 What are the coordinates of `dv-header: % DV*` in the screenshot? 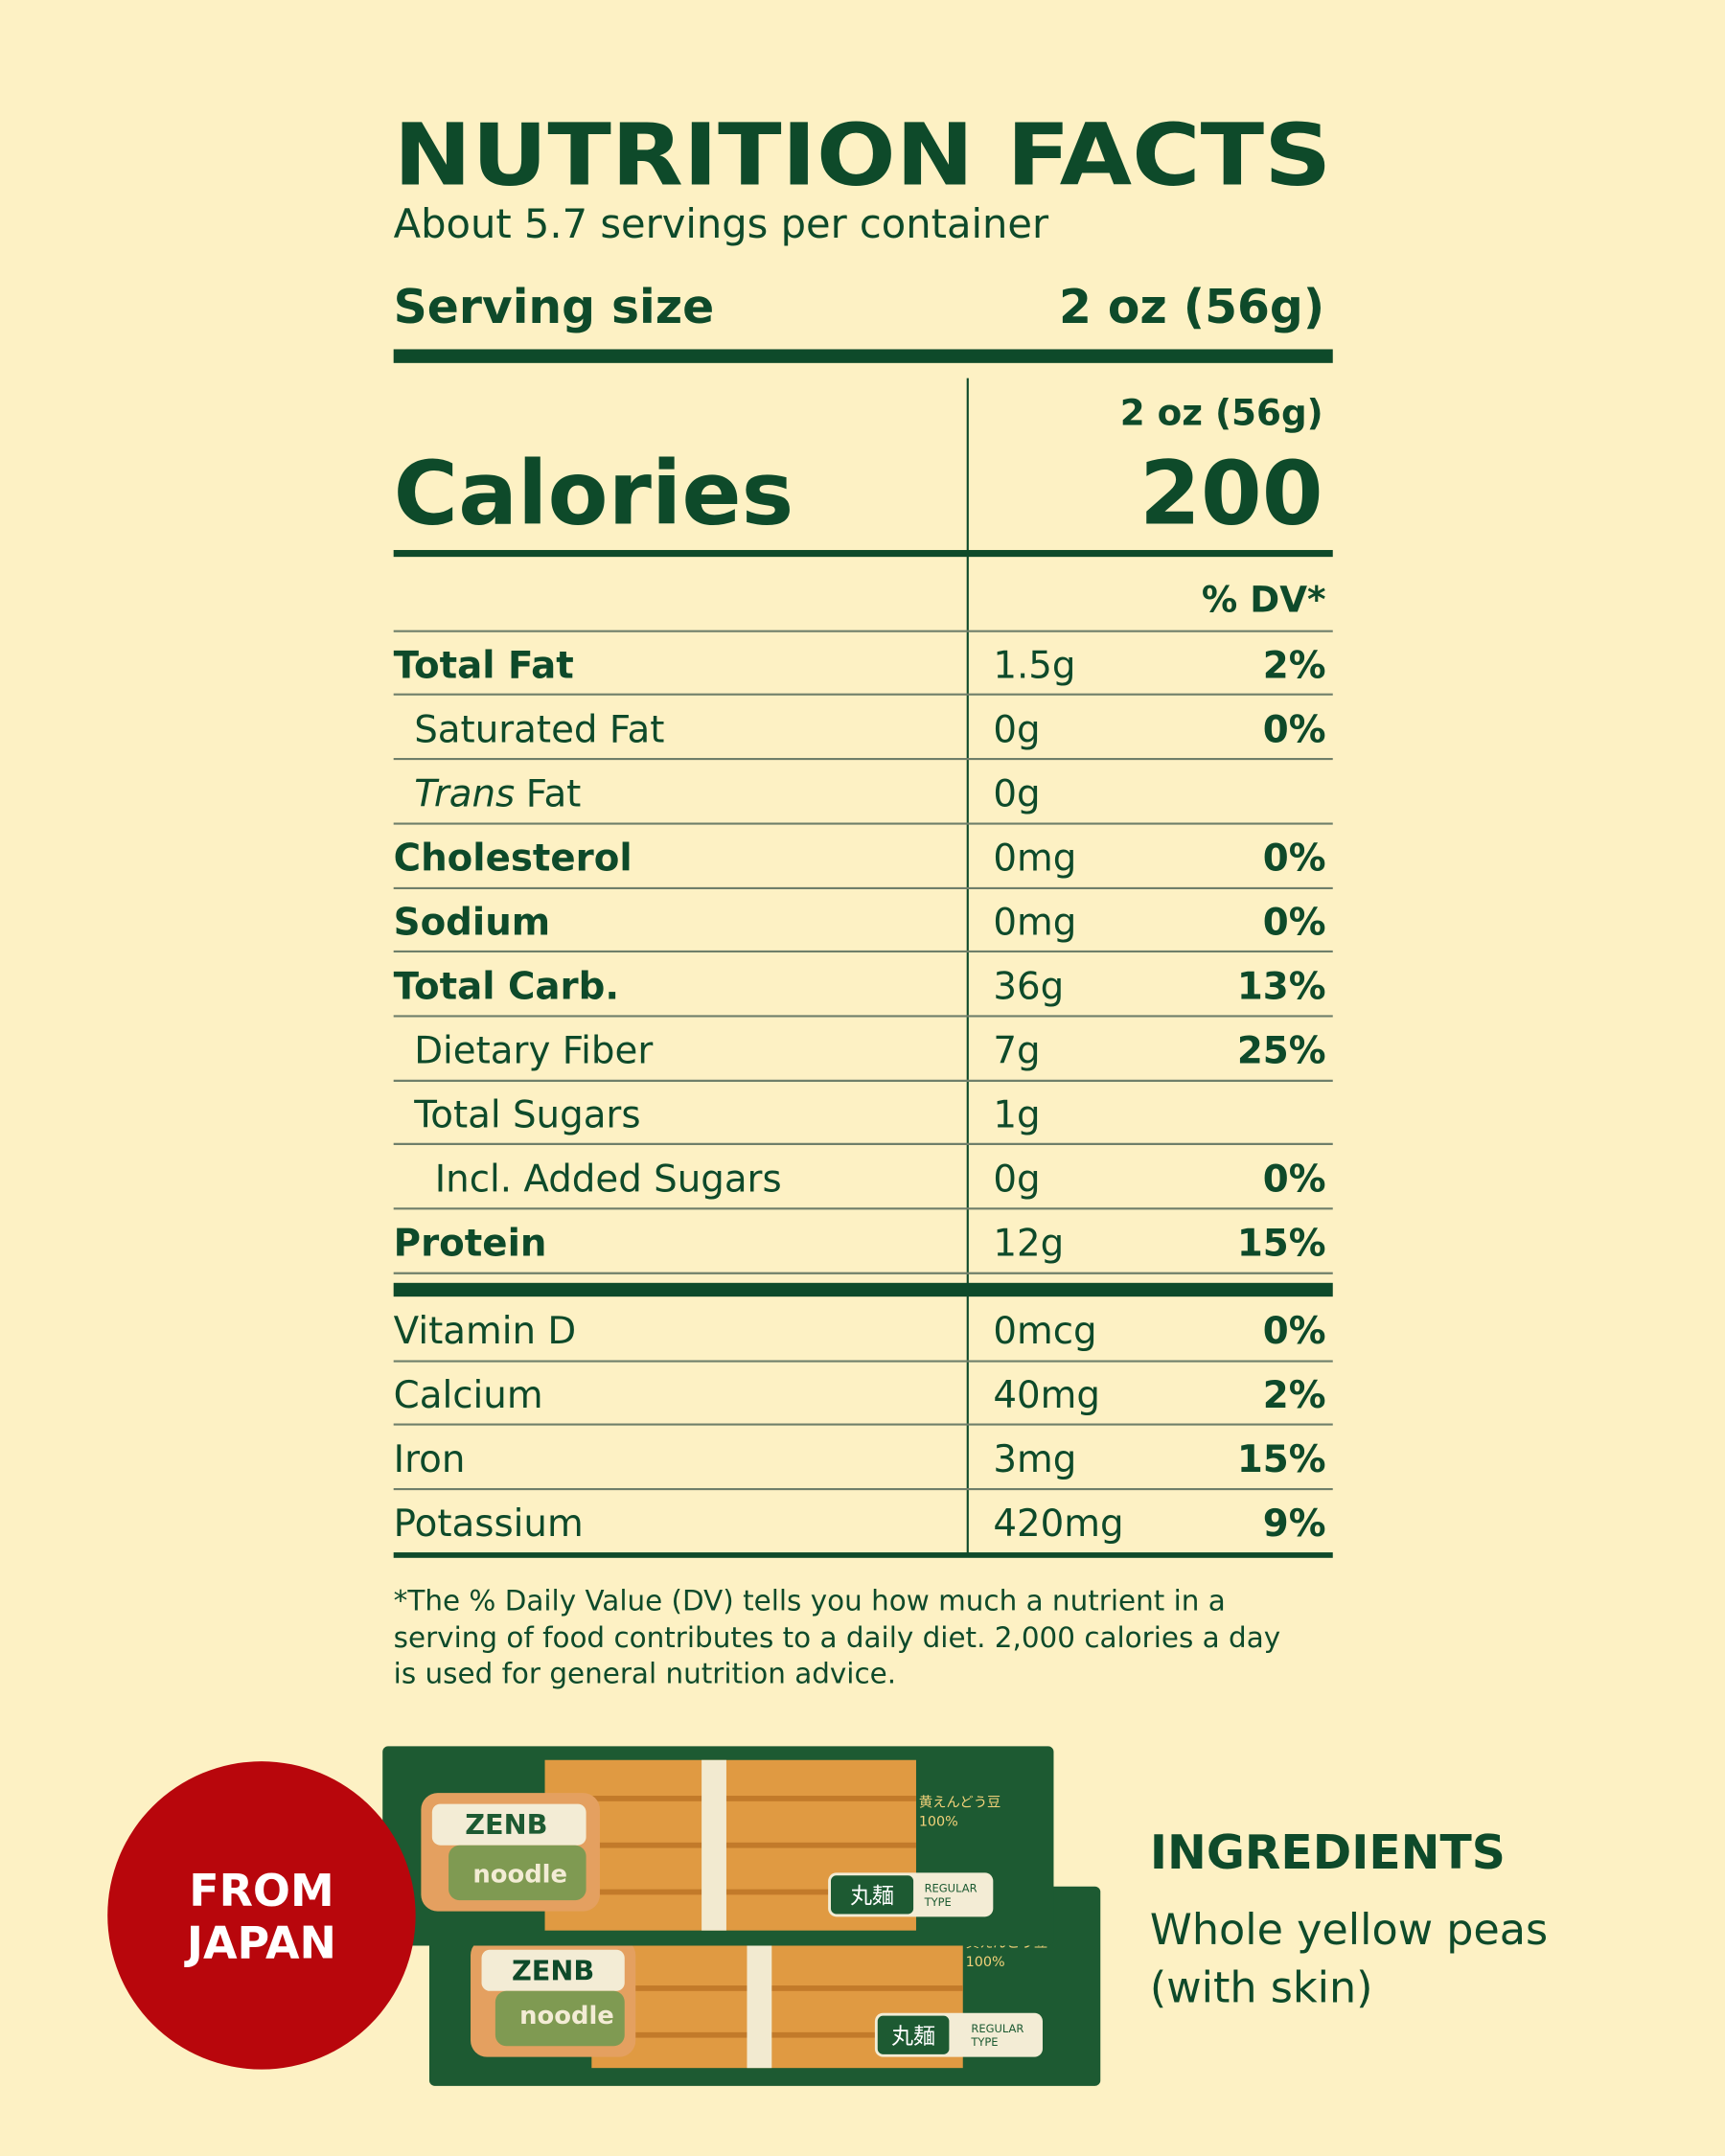 It's located at (1264, 600).